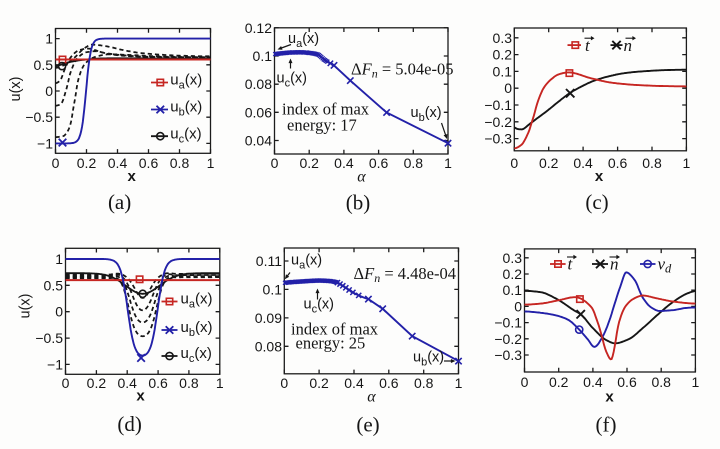 Image resolution: width=720 pixels, height=449 pixels. Describe the element at coordinates (367, 425) in the screenshot. I see `svg-text: (e)` at that location.